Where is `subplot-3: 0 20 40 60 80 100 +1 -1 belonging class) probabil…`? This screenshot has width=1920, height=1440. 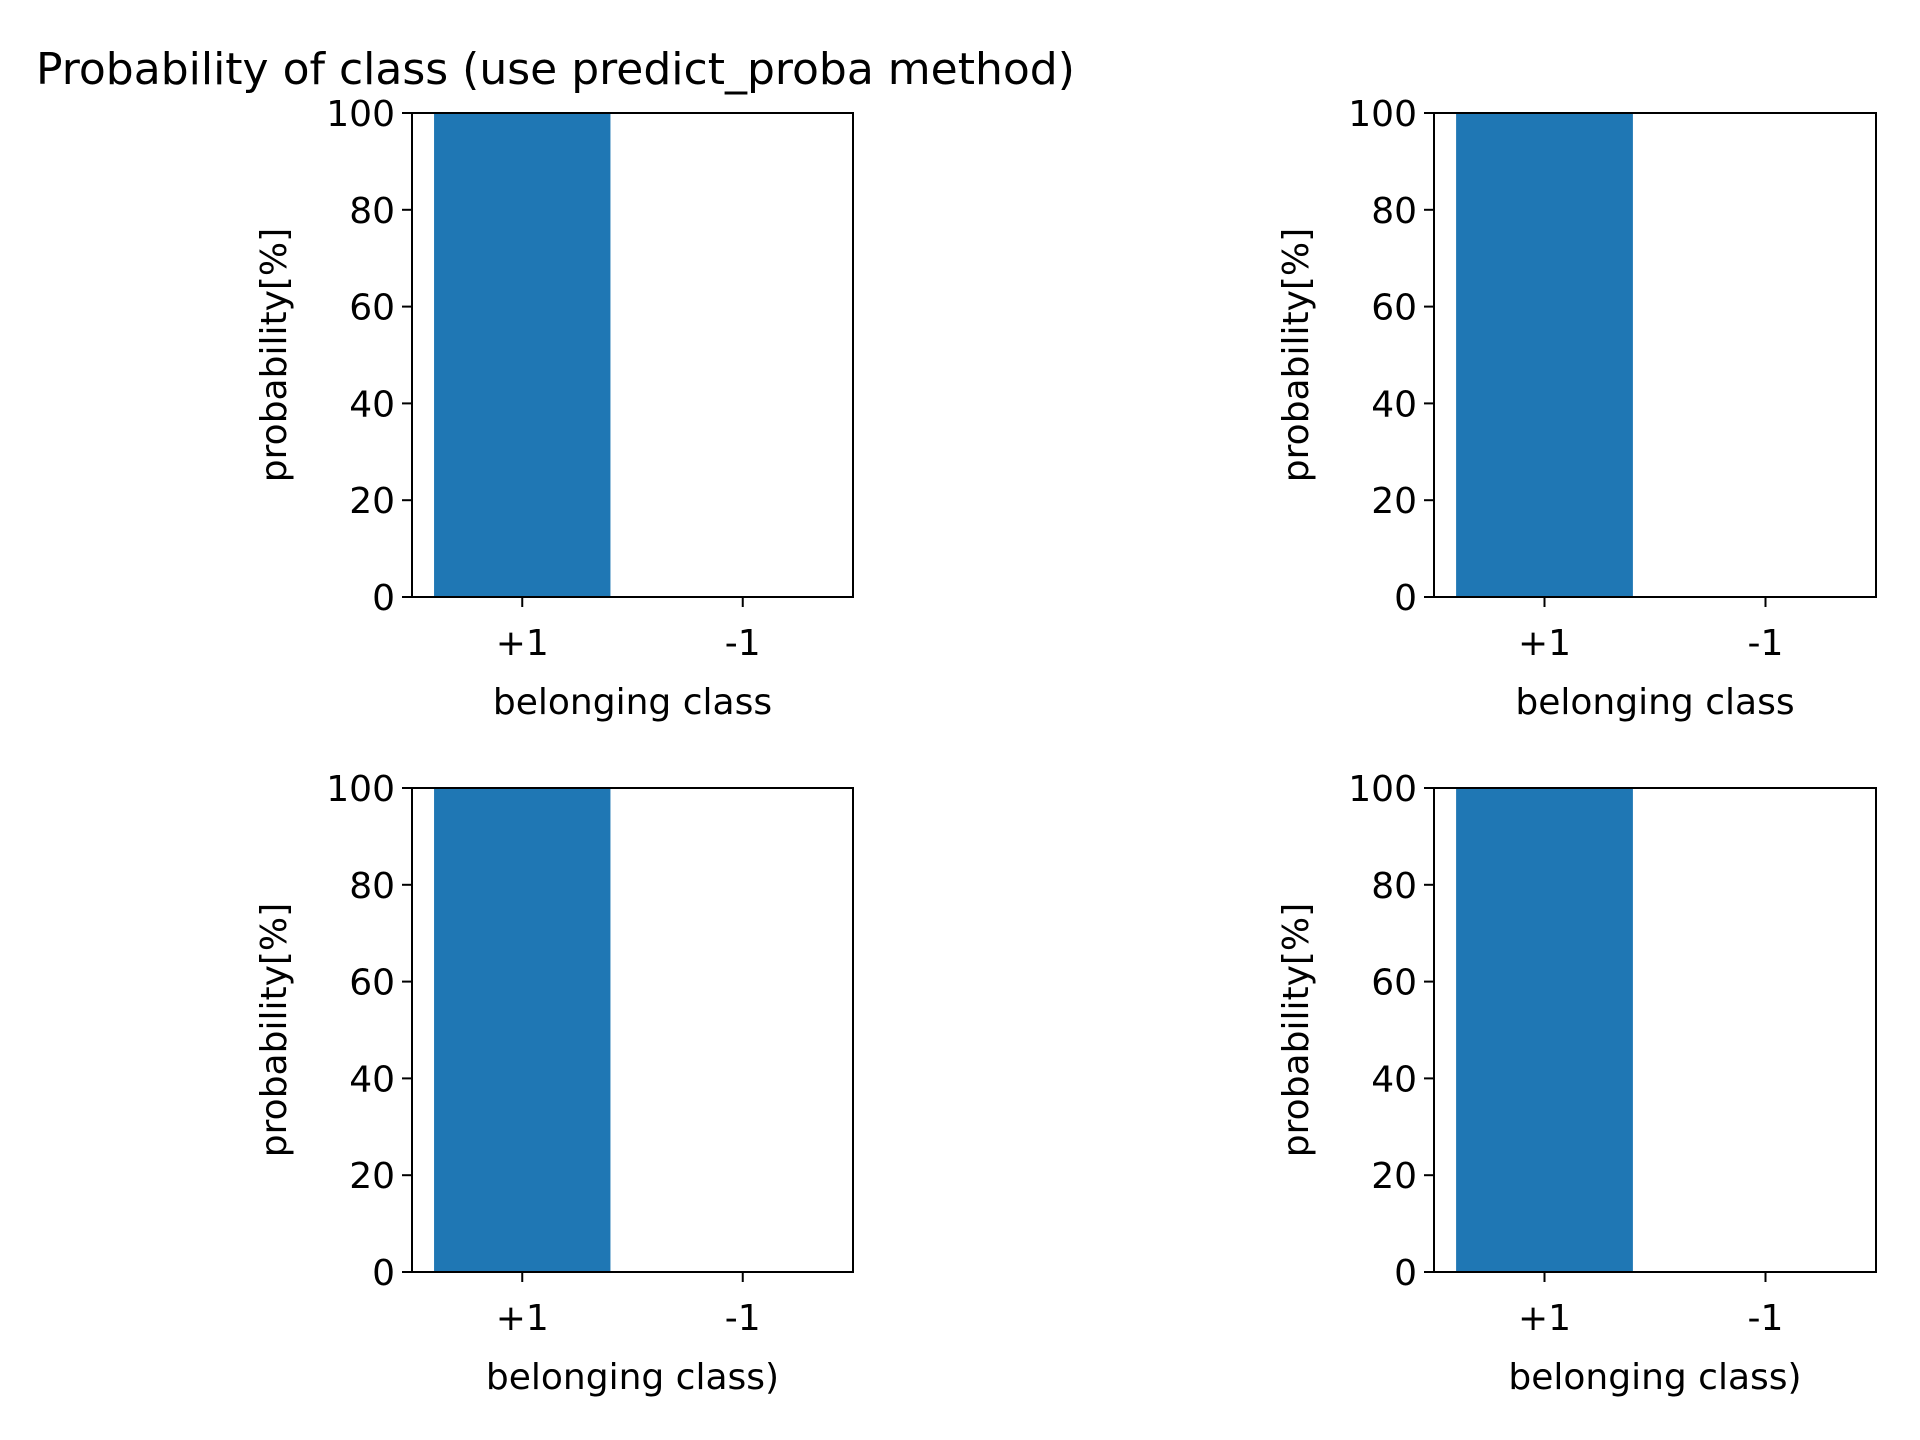
subplot-3: 0 20 40 60 80 100 +1 -1 belonging class) probabil… is located at coordinates (554, 1083).